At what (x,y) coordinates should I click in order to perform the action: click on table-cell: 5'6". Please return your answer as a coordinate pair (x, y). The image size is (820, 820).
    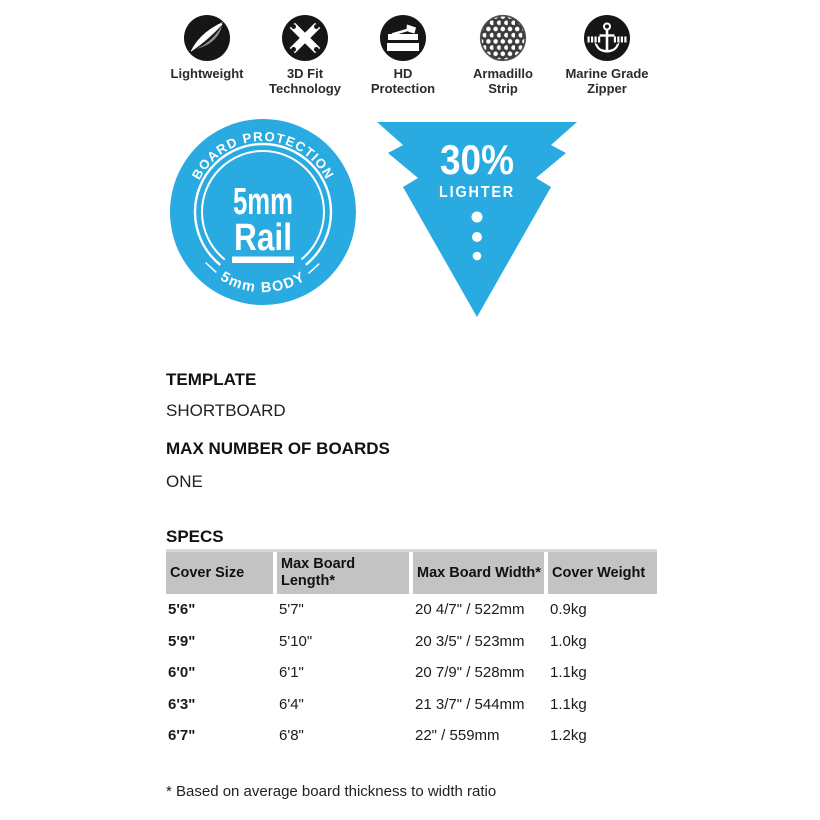
    Looking at the image, I should click on (182, 610).